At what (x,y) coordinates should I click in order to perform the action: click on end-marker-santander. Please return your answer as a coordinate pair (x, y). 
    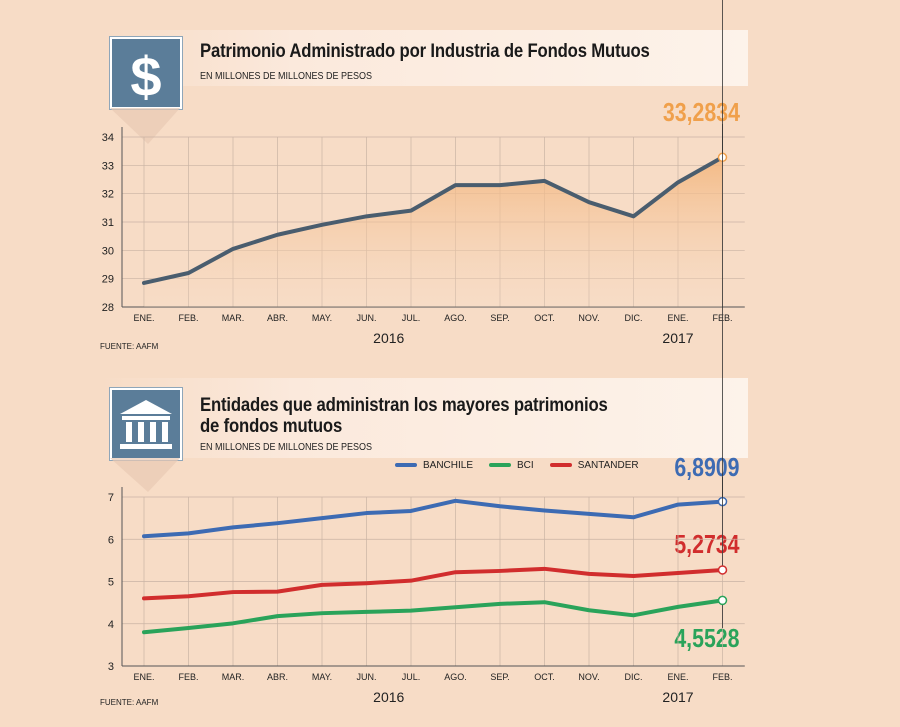
    Looking at the image, I should click on (722, 570).